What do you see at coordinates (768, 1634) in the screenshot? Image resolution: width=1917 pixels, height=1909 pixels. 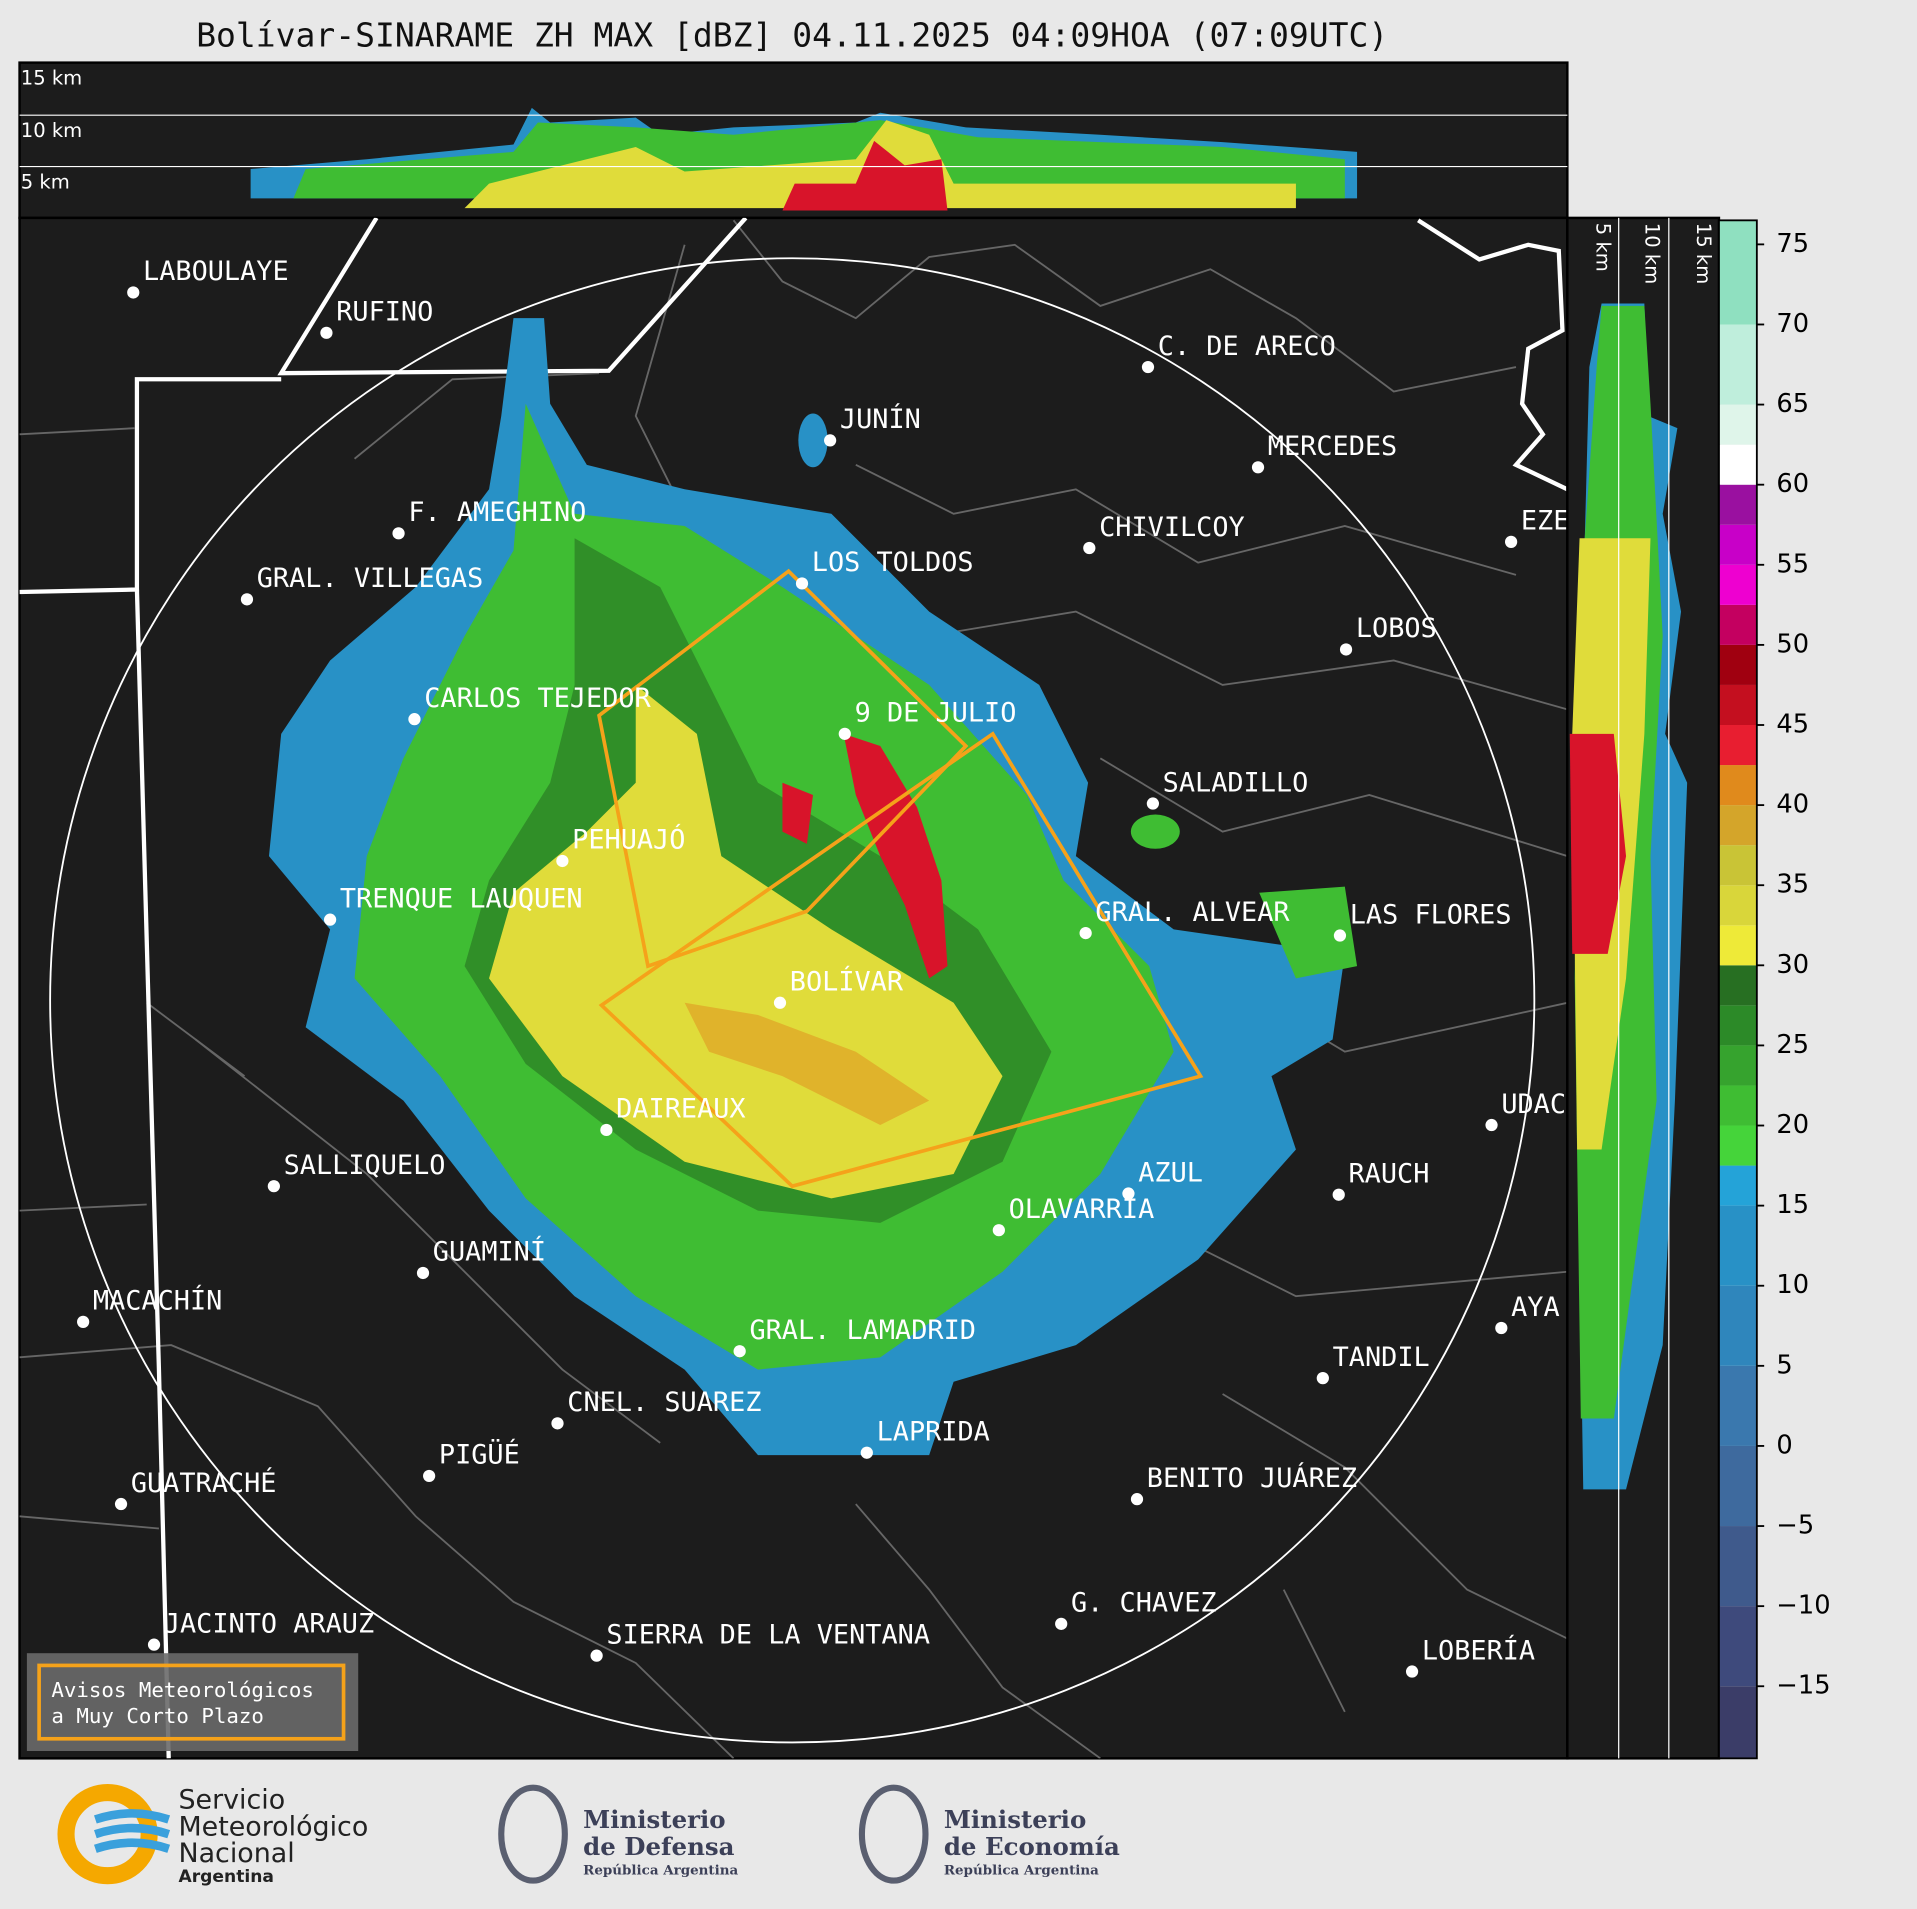 I see `city-label: SIERRA DE LA VENTANA` at bounding box center [768, 1634].